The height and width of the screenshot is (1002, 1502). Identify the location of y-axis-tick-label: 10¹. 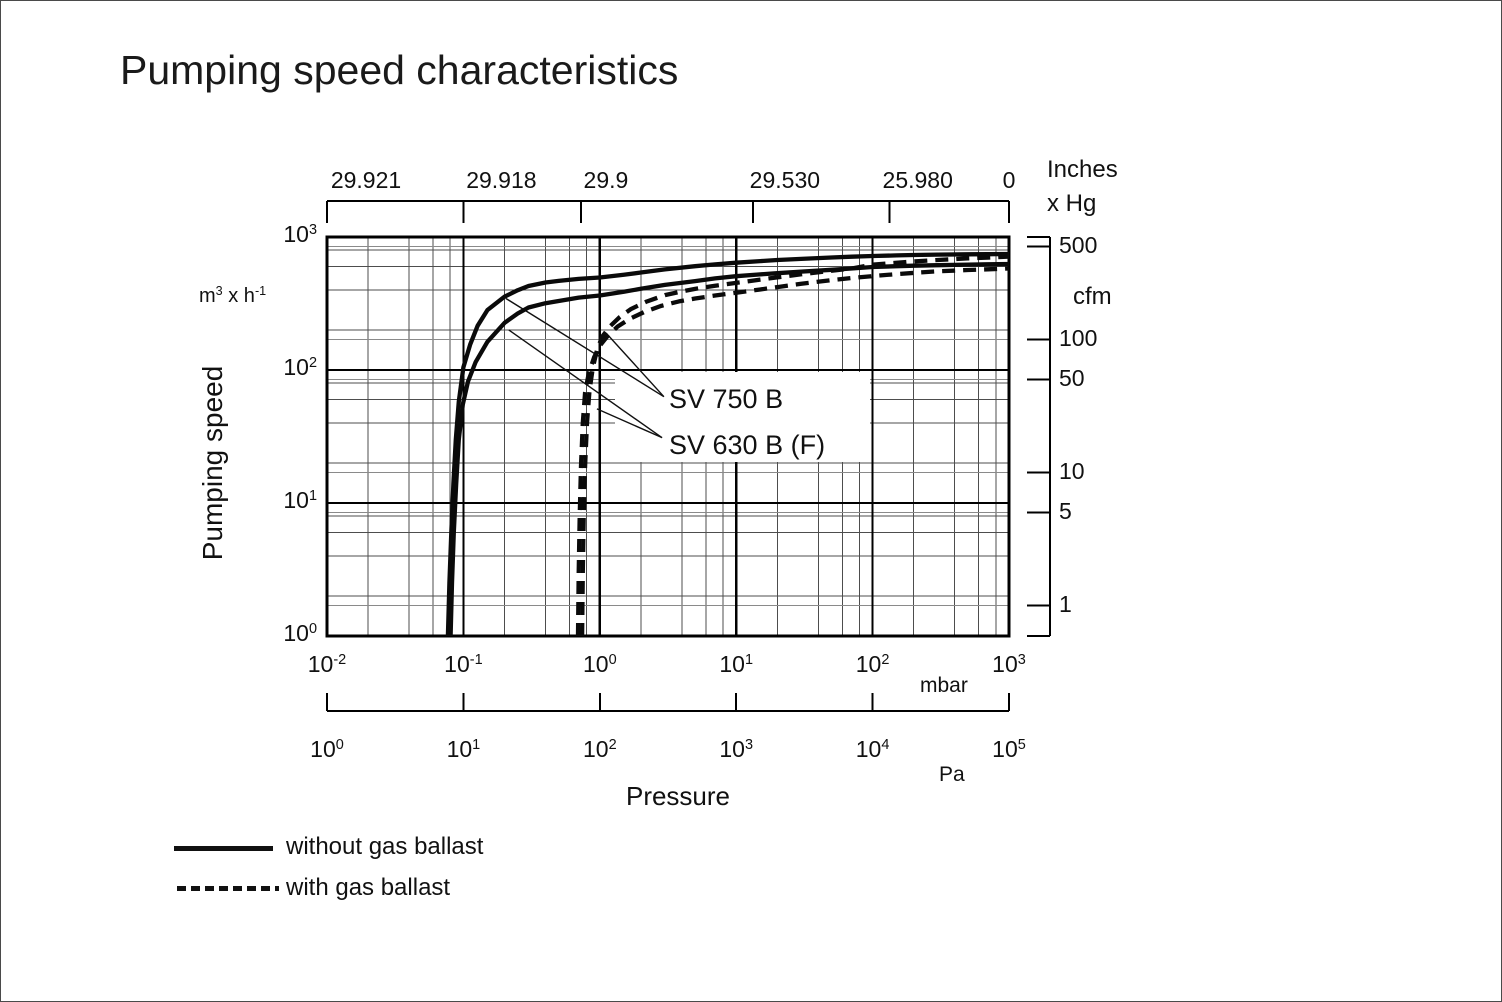
(300, 500).